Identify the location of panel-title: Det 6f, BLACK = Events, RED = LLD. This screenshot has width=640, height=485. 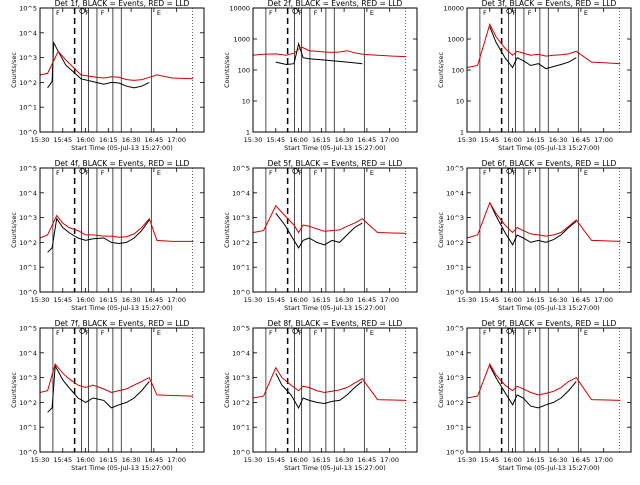
(549, 163).